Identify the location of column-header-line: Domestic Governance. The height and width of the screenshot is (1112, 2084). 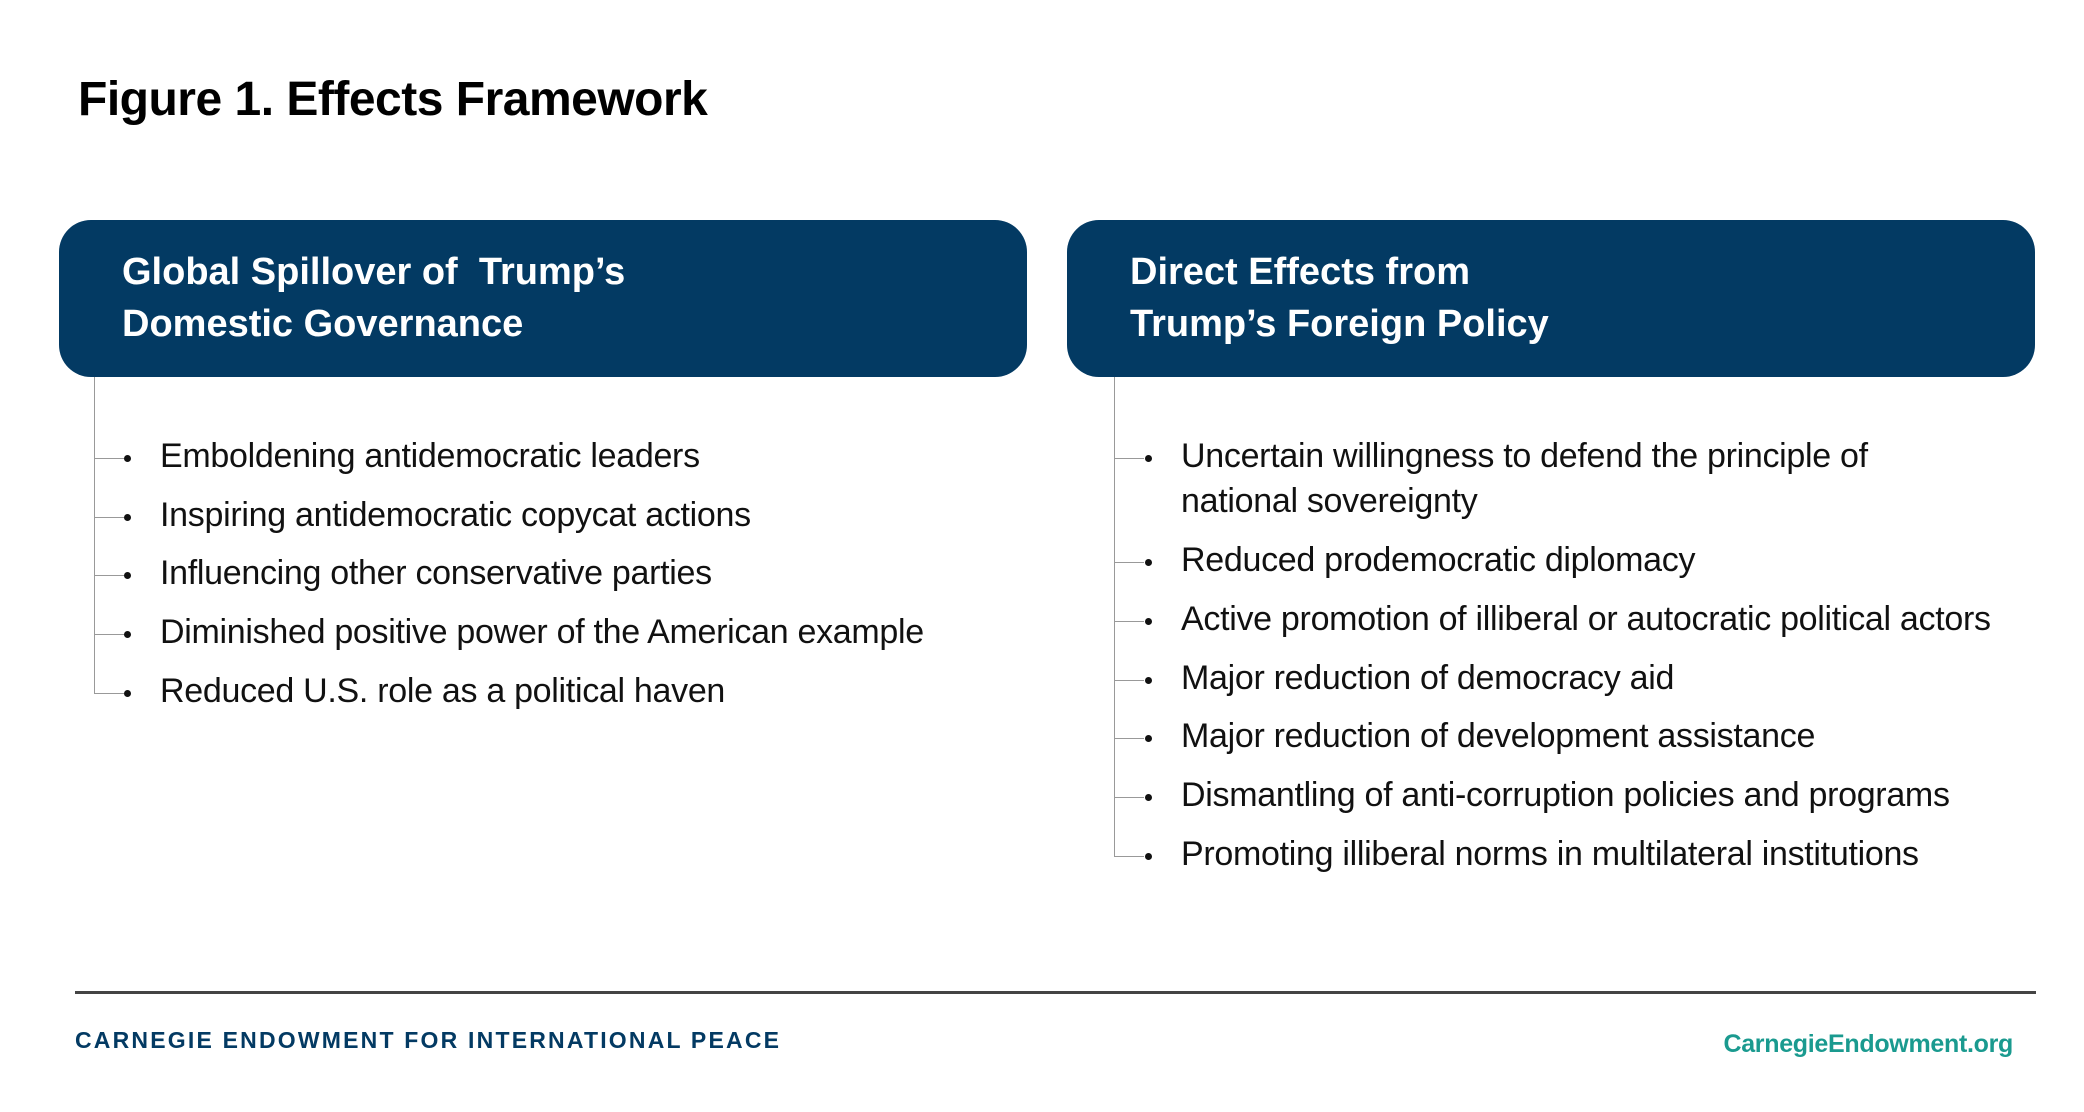
(323, 324).